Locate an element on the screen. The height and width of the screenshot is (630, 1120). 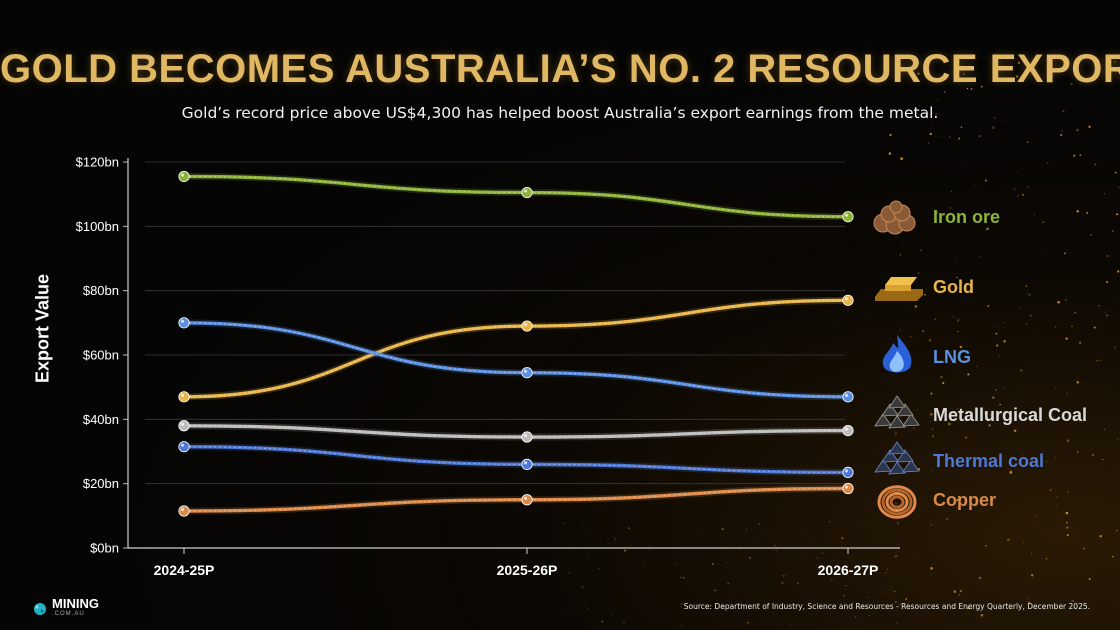
series-iron-ore is located at coordinates (516, 196).